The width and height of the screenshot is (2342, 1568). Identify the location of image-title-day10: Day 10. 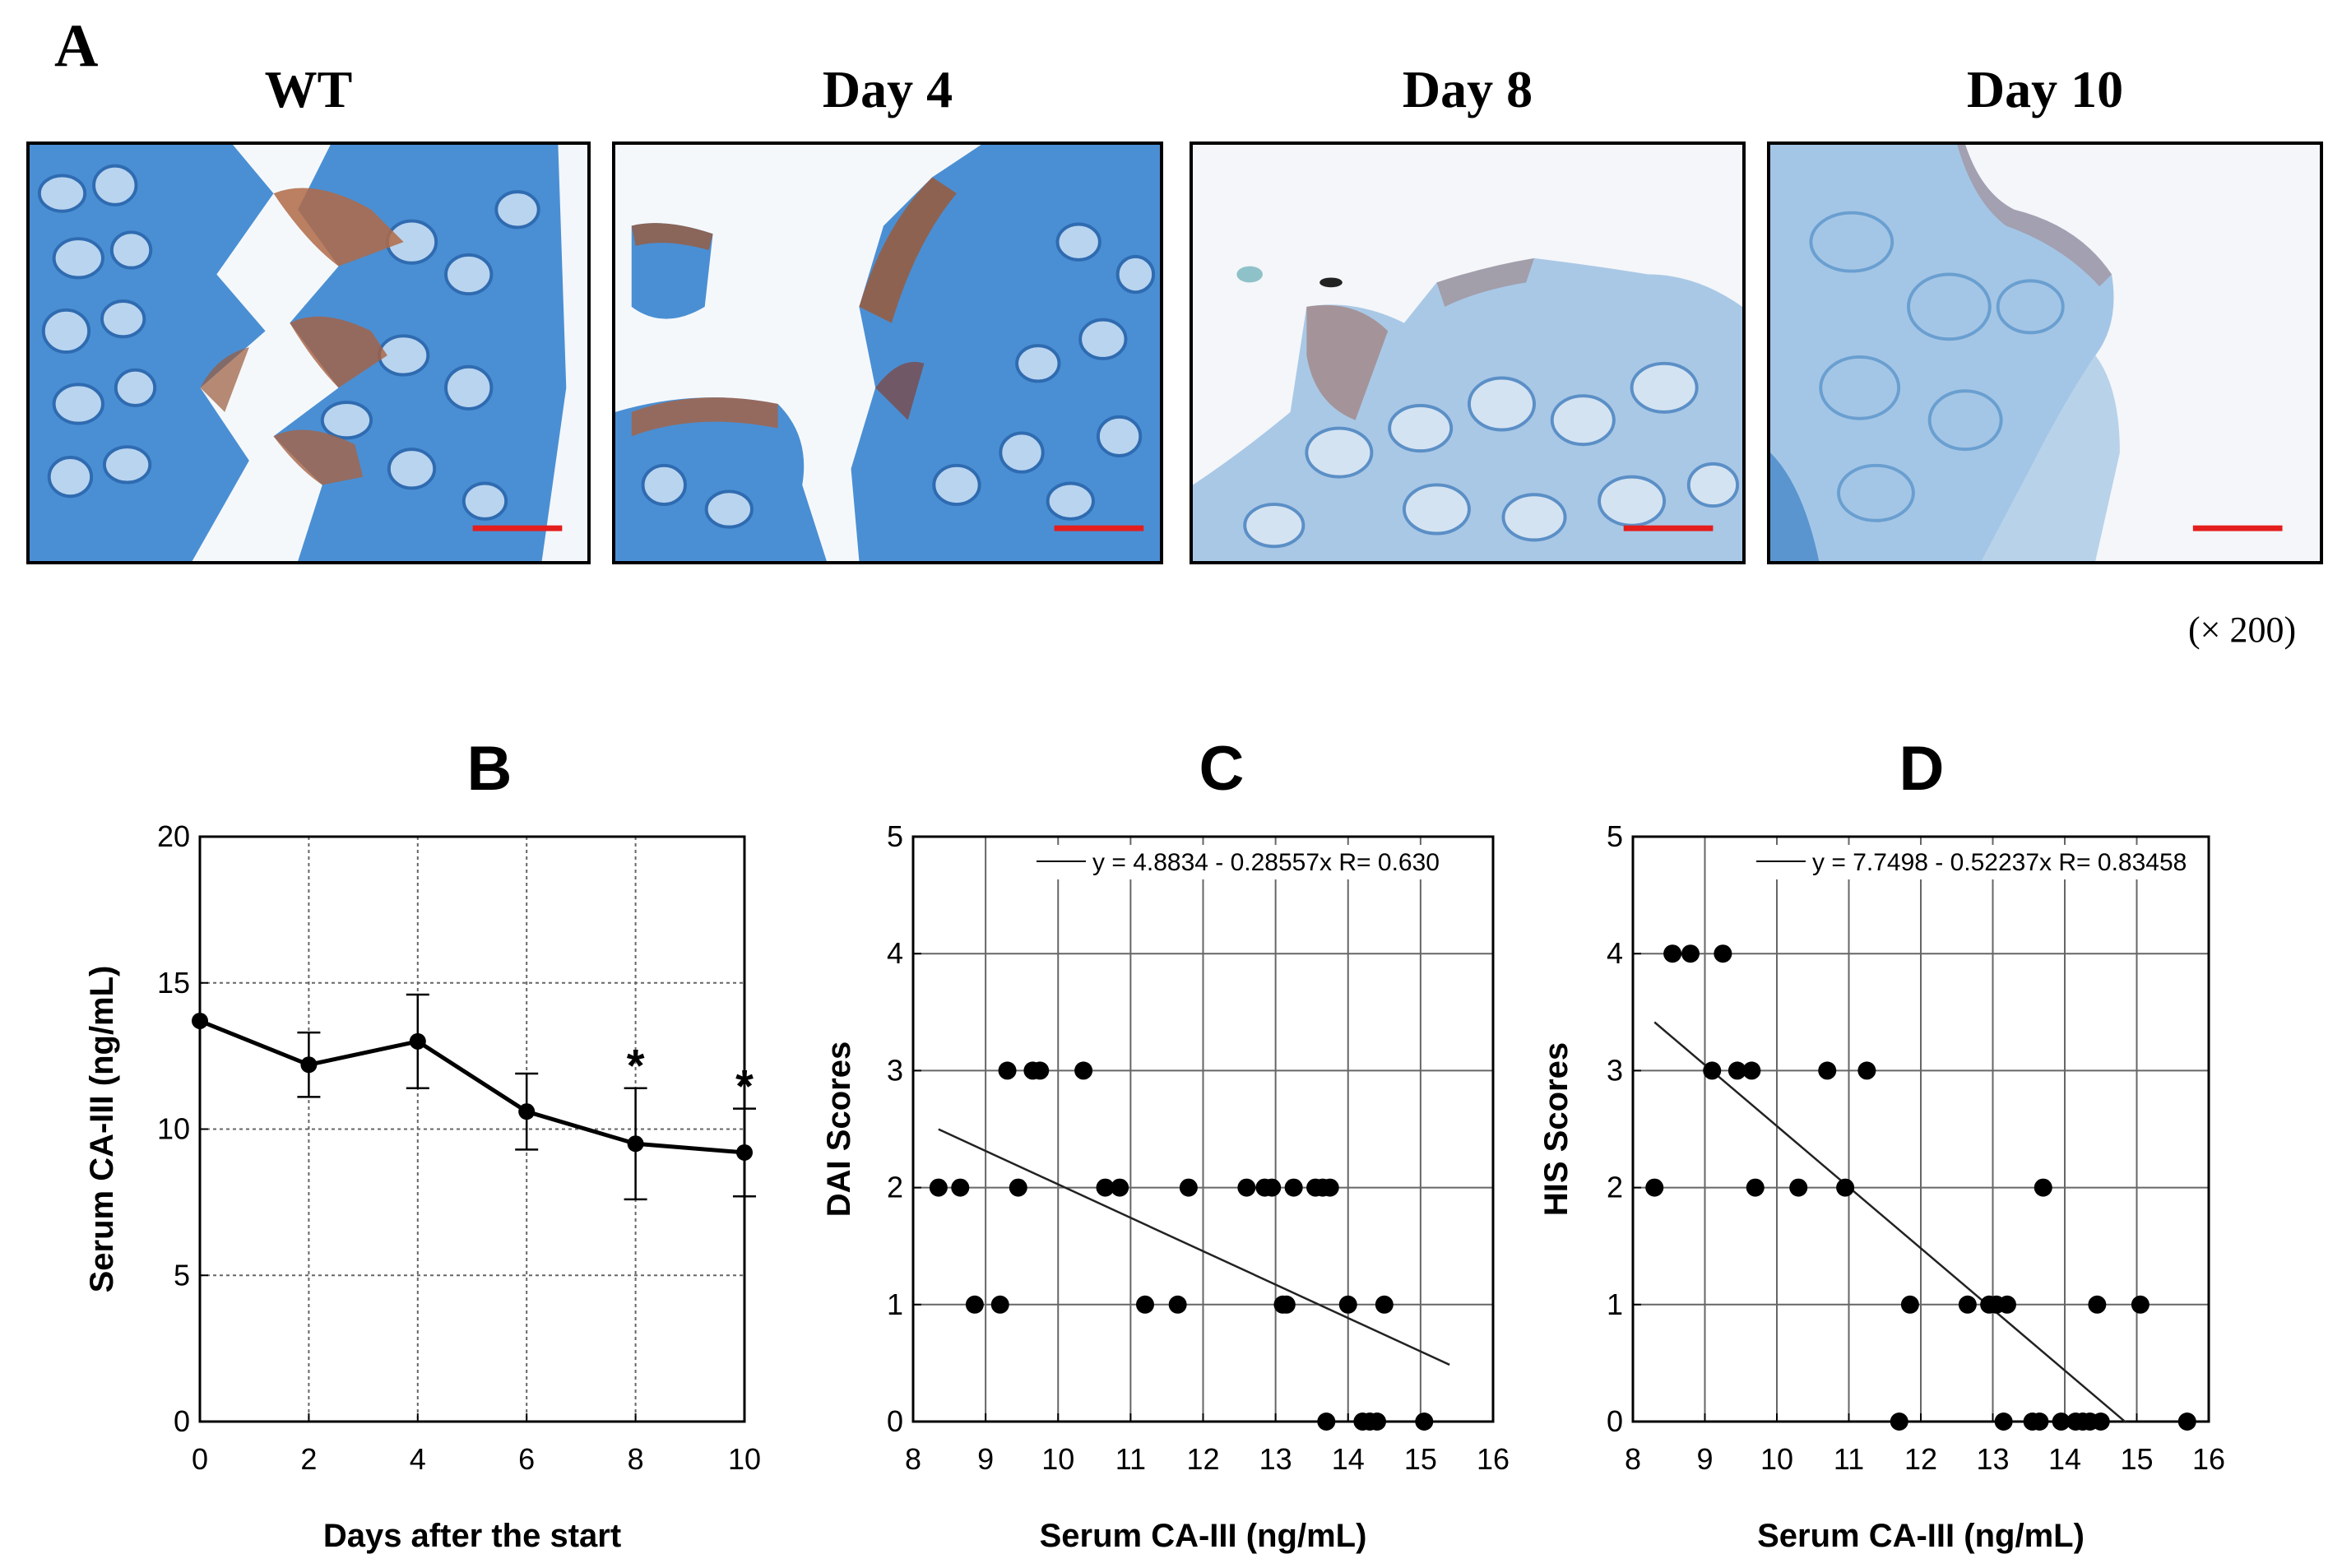
(2045, 89).